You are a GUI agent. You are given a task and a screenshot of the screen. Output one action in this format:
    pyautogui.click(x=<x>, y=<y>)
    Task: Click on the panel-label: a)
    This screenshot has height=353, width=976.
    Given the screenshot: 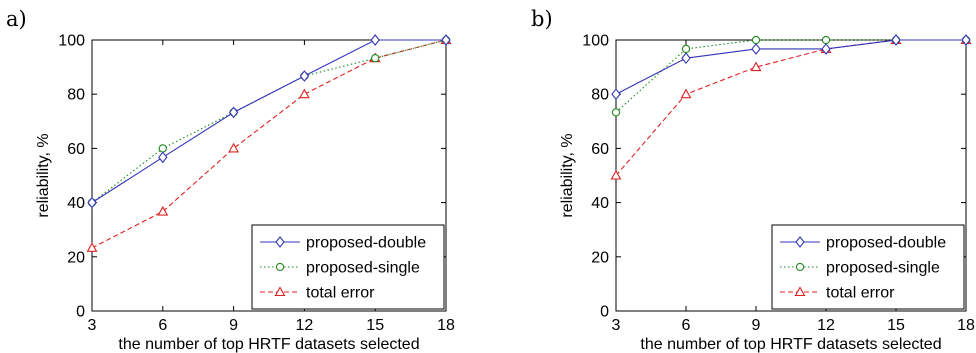 What is the action you would take?
    pyautogui.click(x=16, y=19)
    